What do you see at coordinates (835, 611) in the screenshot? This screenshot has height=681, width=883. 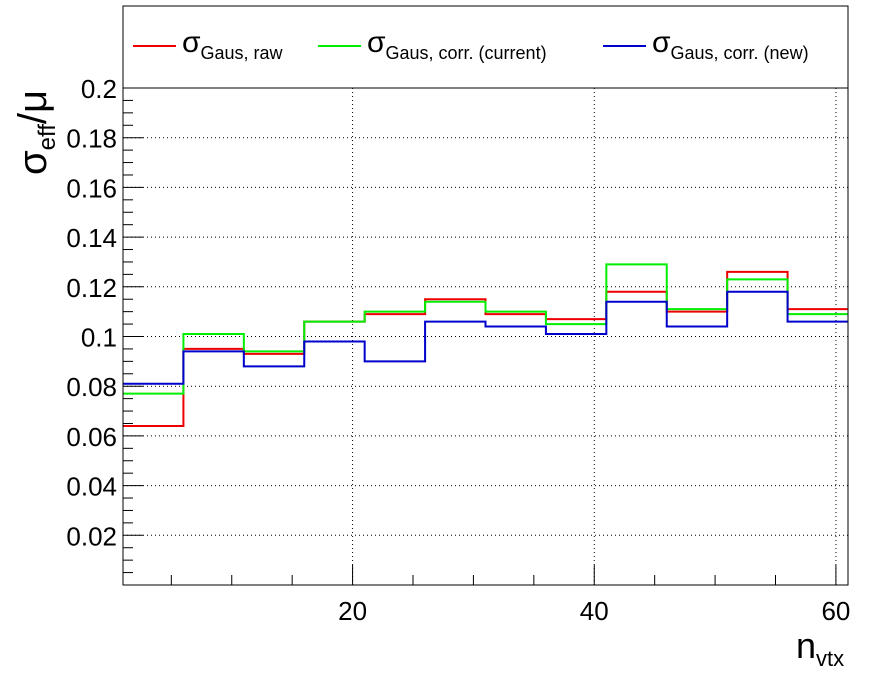 I see `x-tick-label: 60` at bounding box center [835, 611].